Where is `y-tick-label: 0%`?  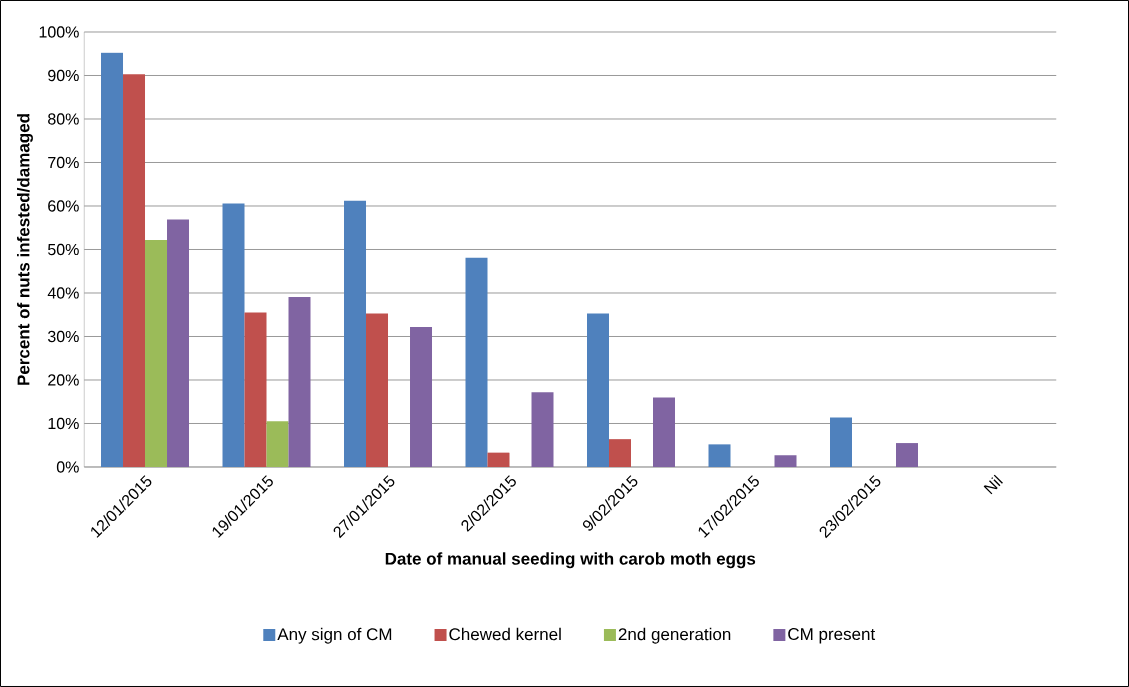 y-tick-label: 0% is located at coordinates (67, 467).